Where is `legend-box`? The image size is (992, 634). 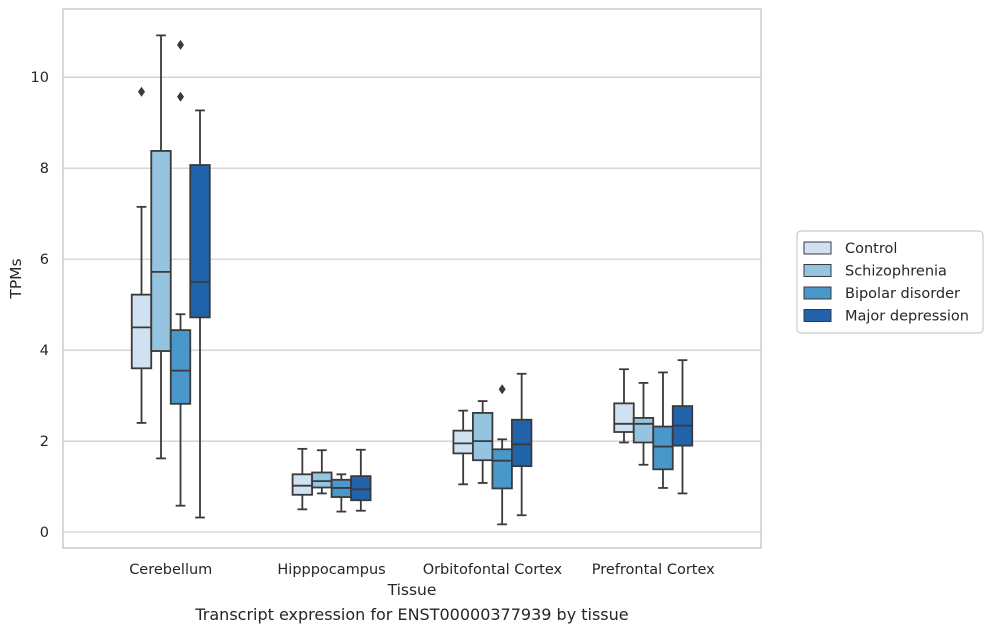
legend-box is located at coordinates (890, 282).